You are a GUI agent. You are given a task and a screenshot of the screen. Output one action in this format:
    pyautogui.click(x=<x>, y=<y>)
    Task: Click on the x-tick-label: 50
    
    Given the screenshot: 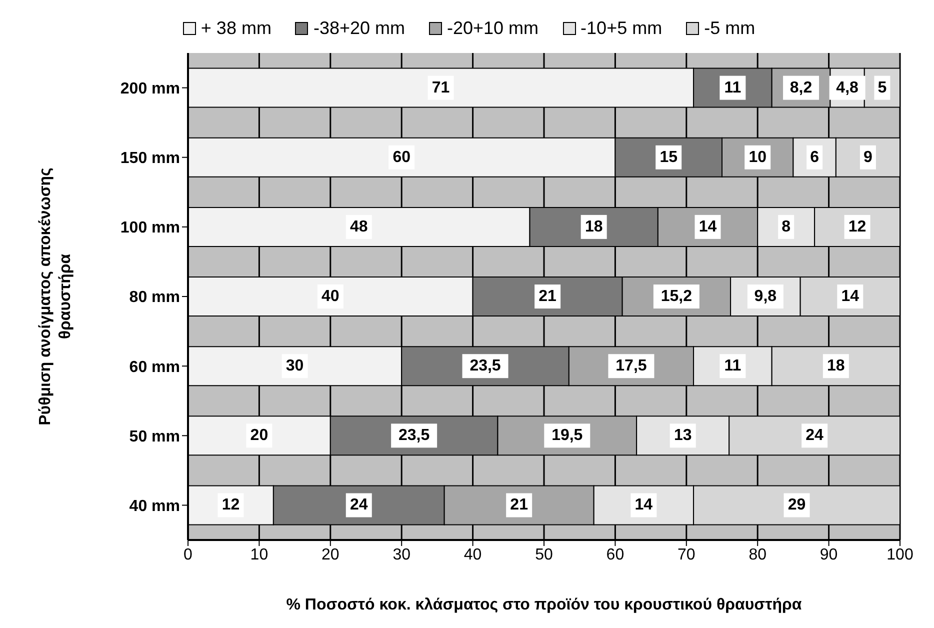 What is the action you would take?
    pyautogui.click(x=544, y=555)
    